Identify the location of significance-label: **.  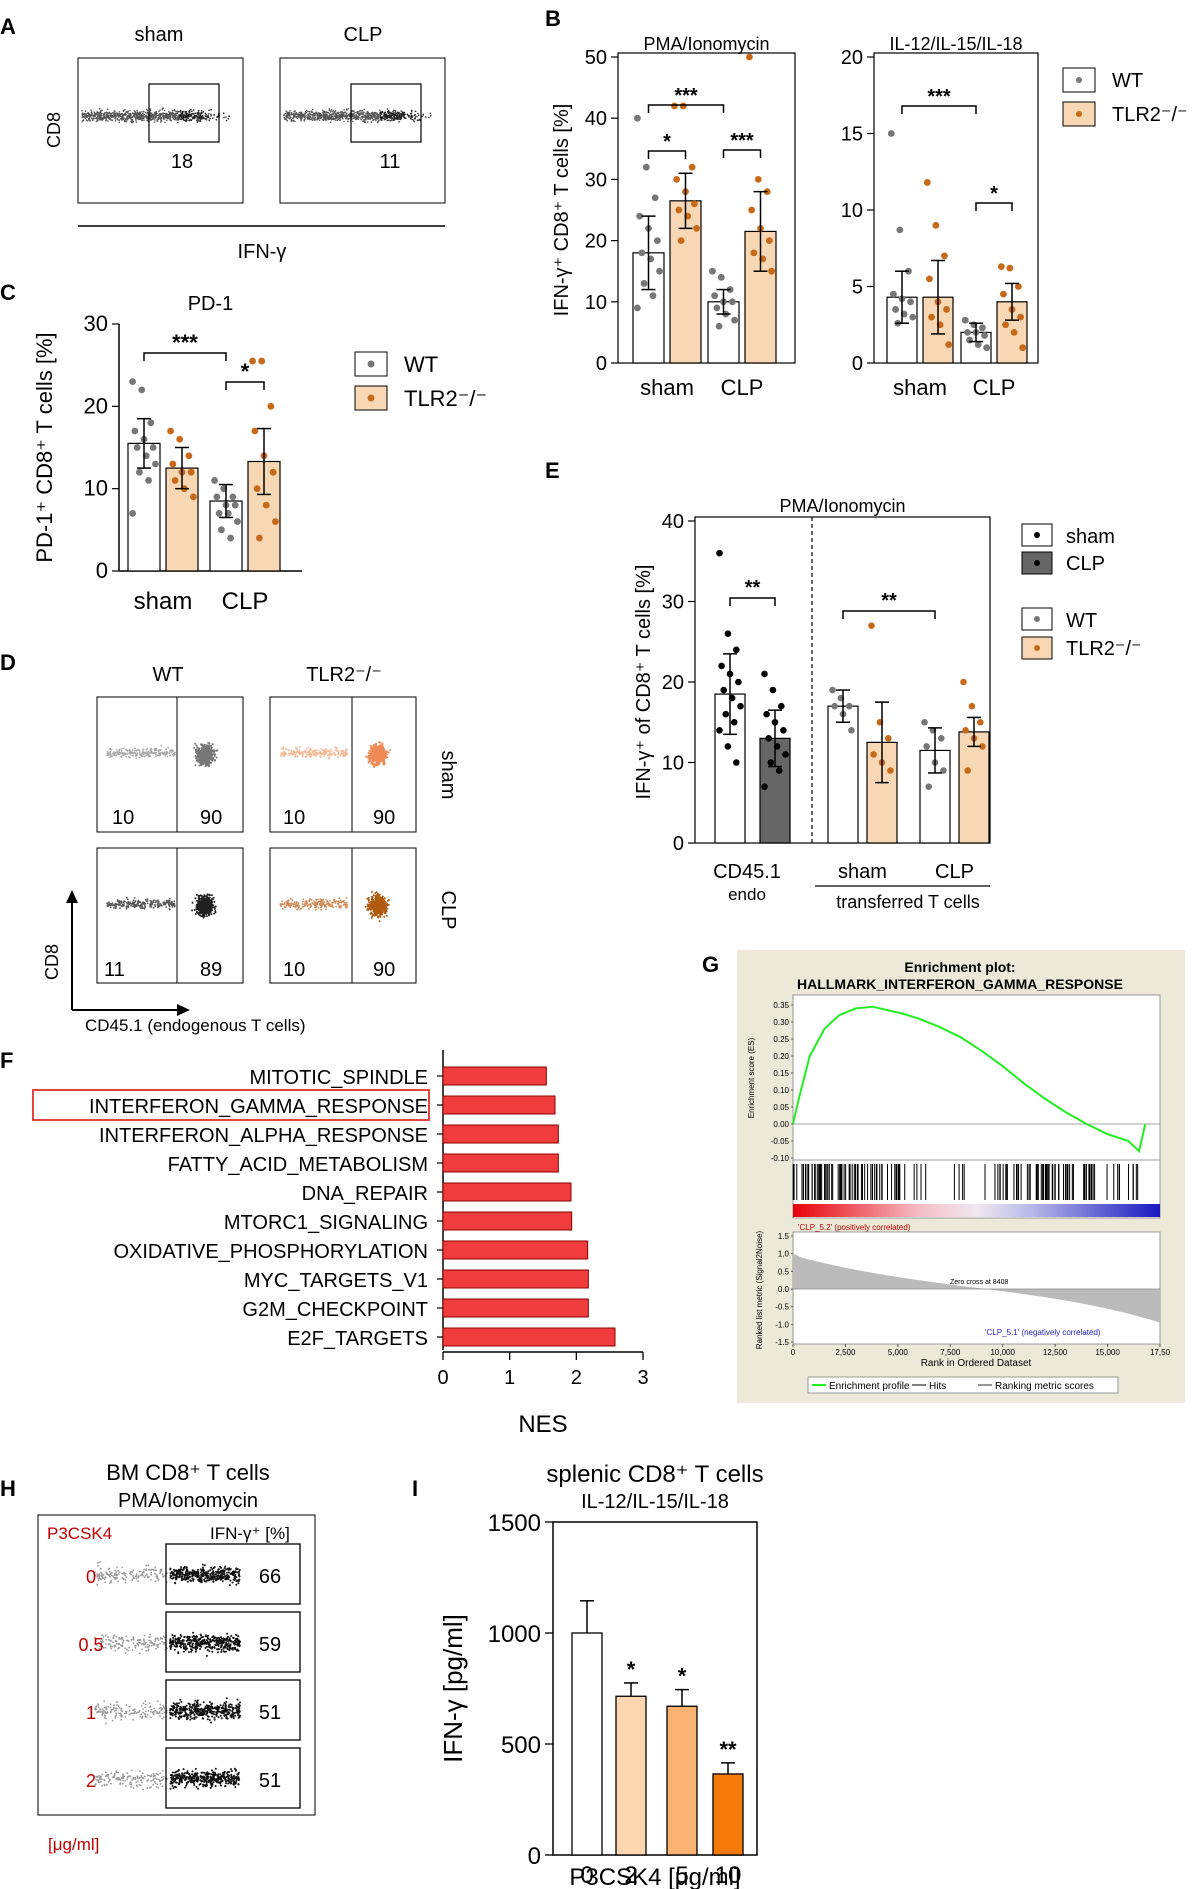
(728, 1749).